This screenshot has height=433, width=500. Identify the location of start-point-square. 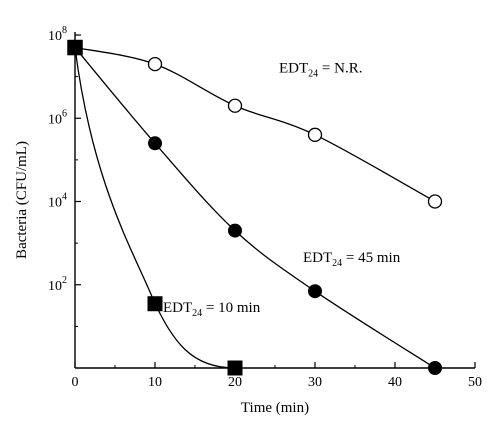
(75, 47).